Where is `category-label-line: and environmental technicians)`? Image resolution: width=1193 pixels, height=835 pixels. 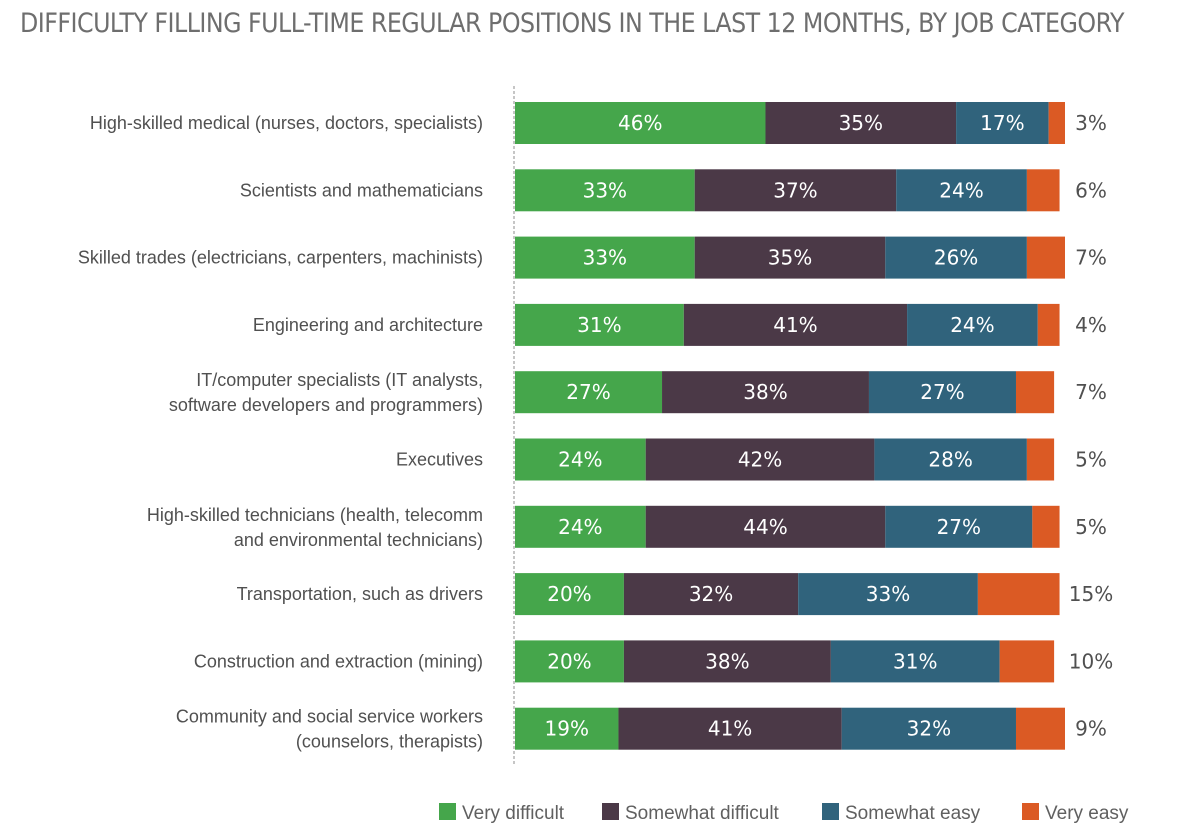
category-label-line: and environmental technicians) is located at coordinates (358, 540).